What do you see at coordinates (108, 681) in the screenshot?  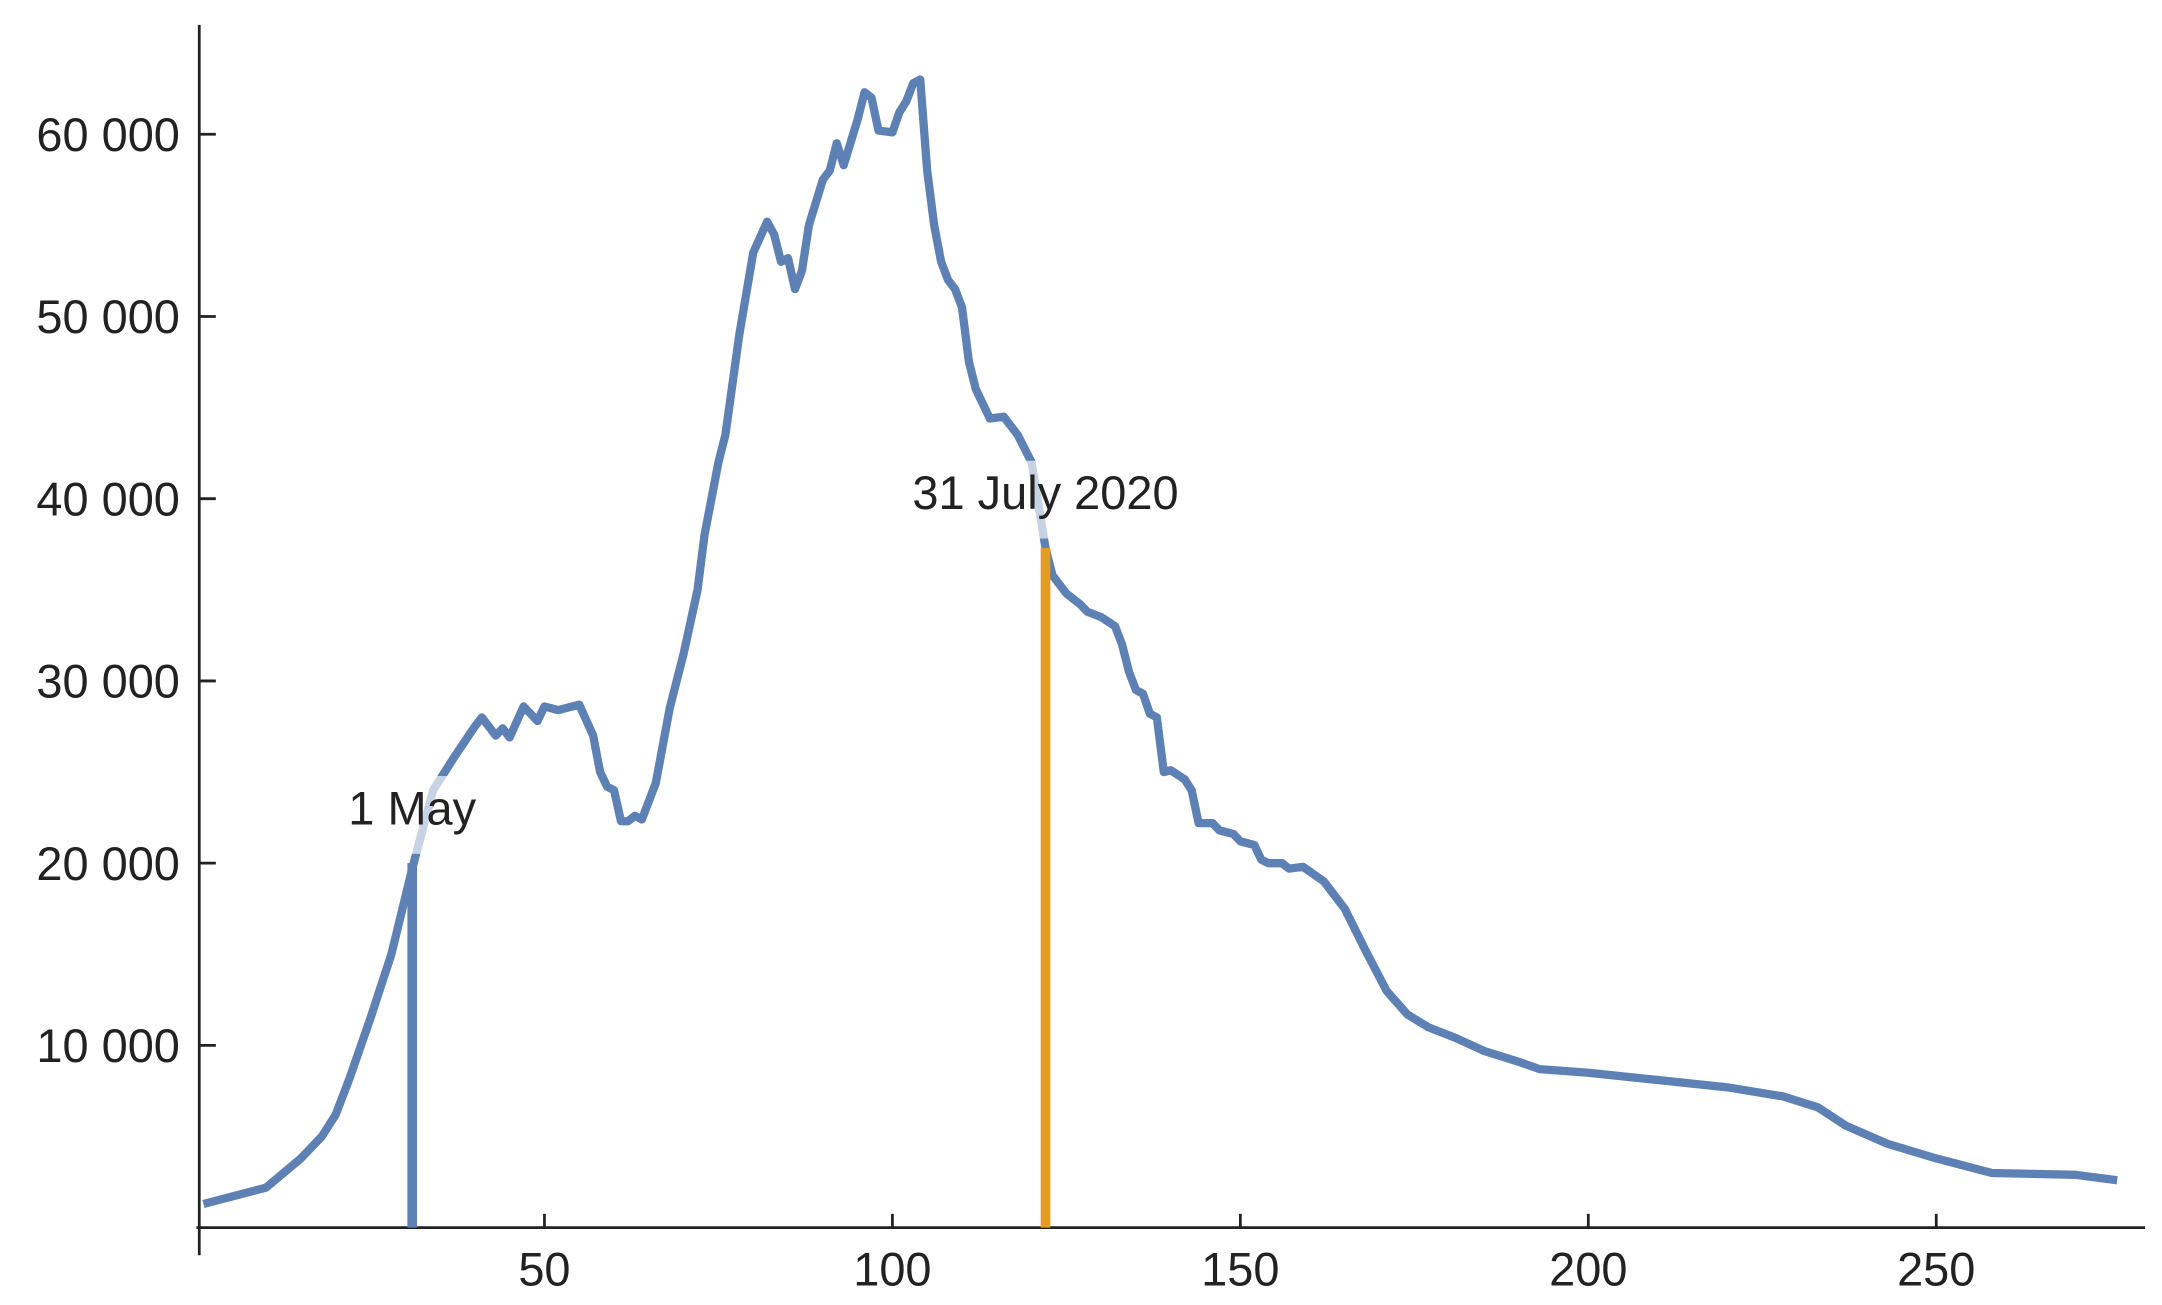 I see `y-tick-label: 30 000` at bounding box center [108, 681].